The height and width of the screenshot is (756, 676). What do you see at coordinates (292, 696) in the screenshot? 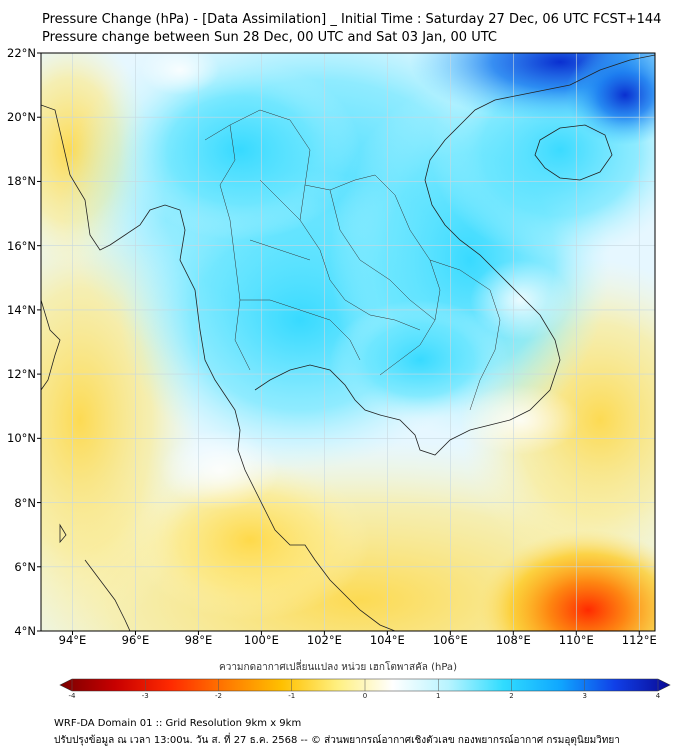
I see `colorbar-tick-label: -1` at bounding box center [292, 696].